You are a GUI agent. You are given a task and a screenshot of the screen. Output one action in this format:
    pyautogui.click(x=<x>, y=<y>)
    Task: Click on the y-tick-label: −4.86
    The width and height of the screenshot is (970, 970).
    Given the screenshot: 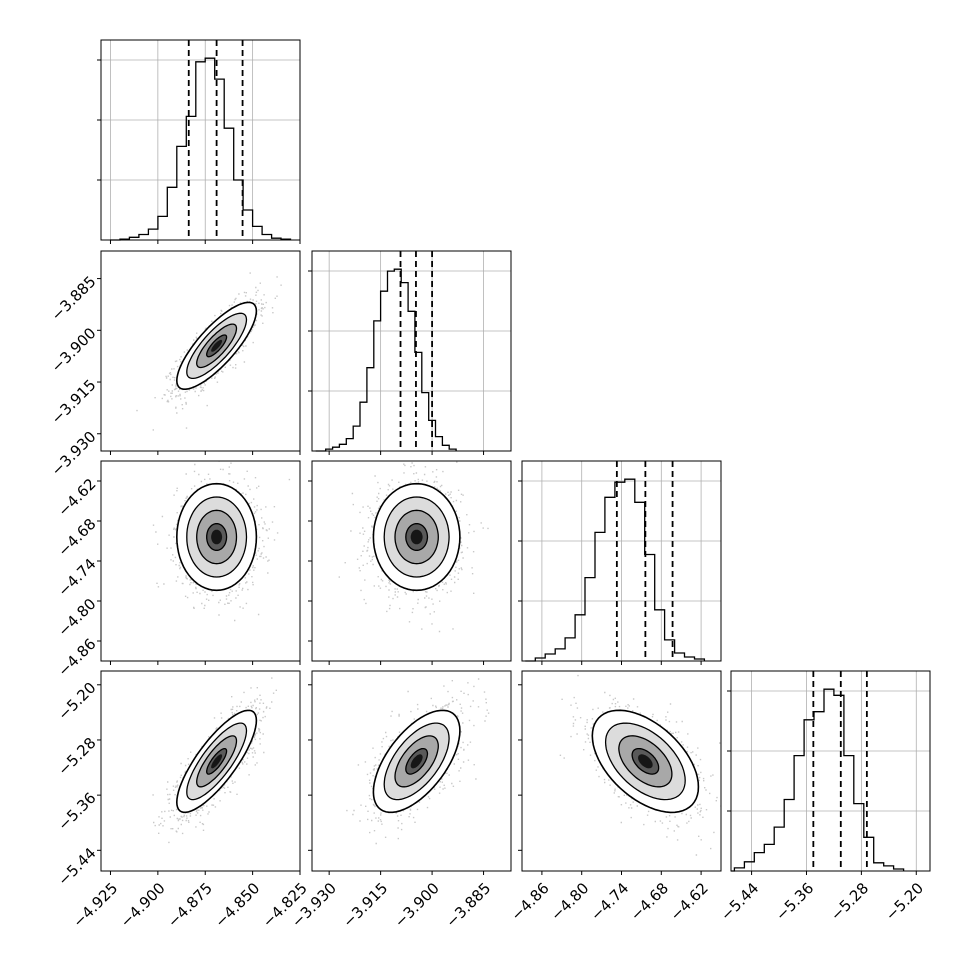 What is the action you would take?
    pyautogui.click(x=76, y=657)
    